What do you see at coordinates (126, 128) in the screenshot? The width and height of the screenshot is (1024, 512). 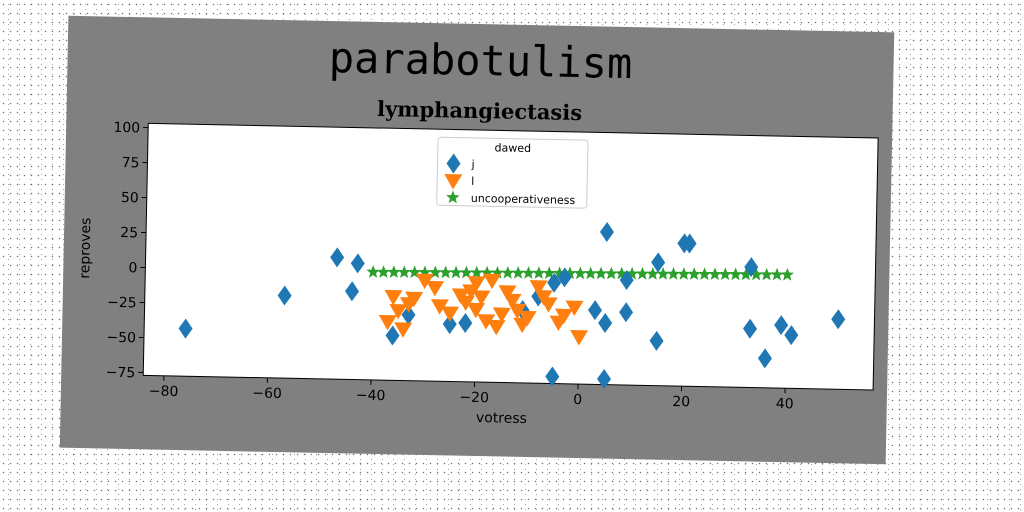 I see `y-tick-label: 100` at bounding box center [126, 128].